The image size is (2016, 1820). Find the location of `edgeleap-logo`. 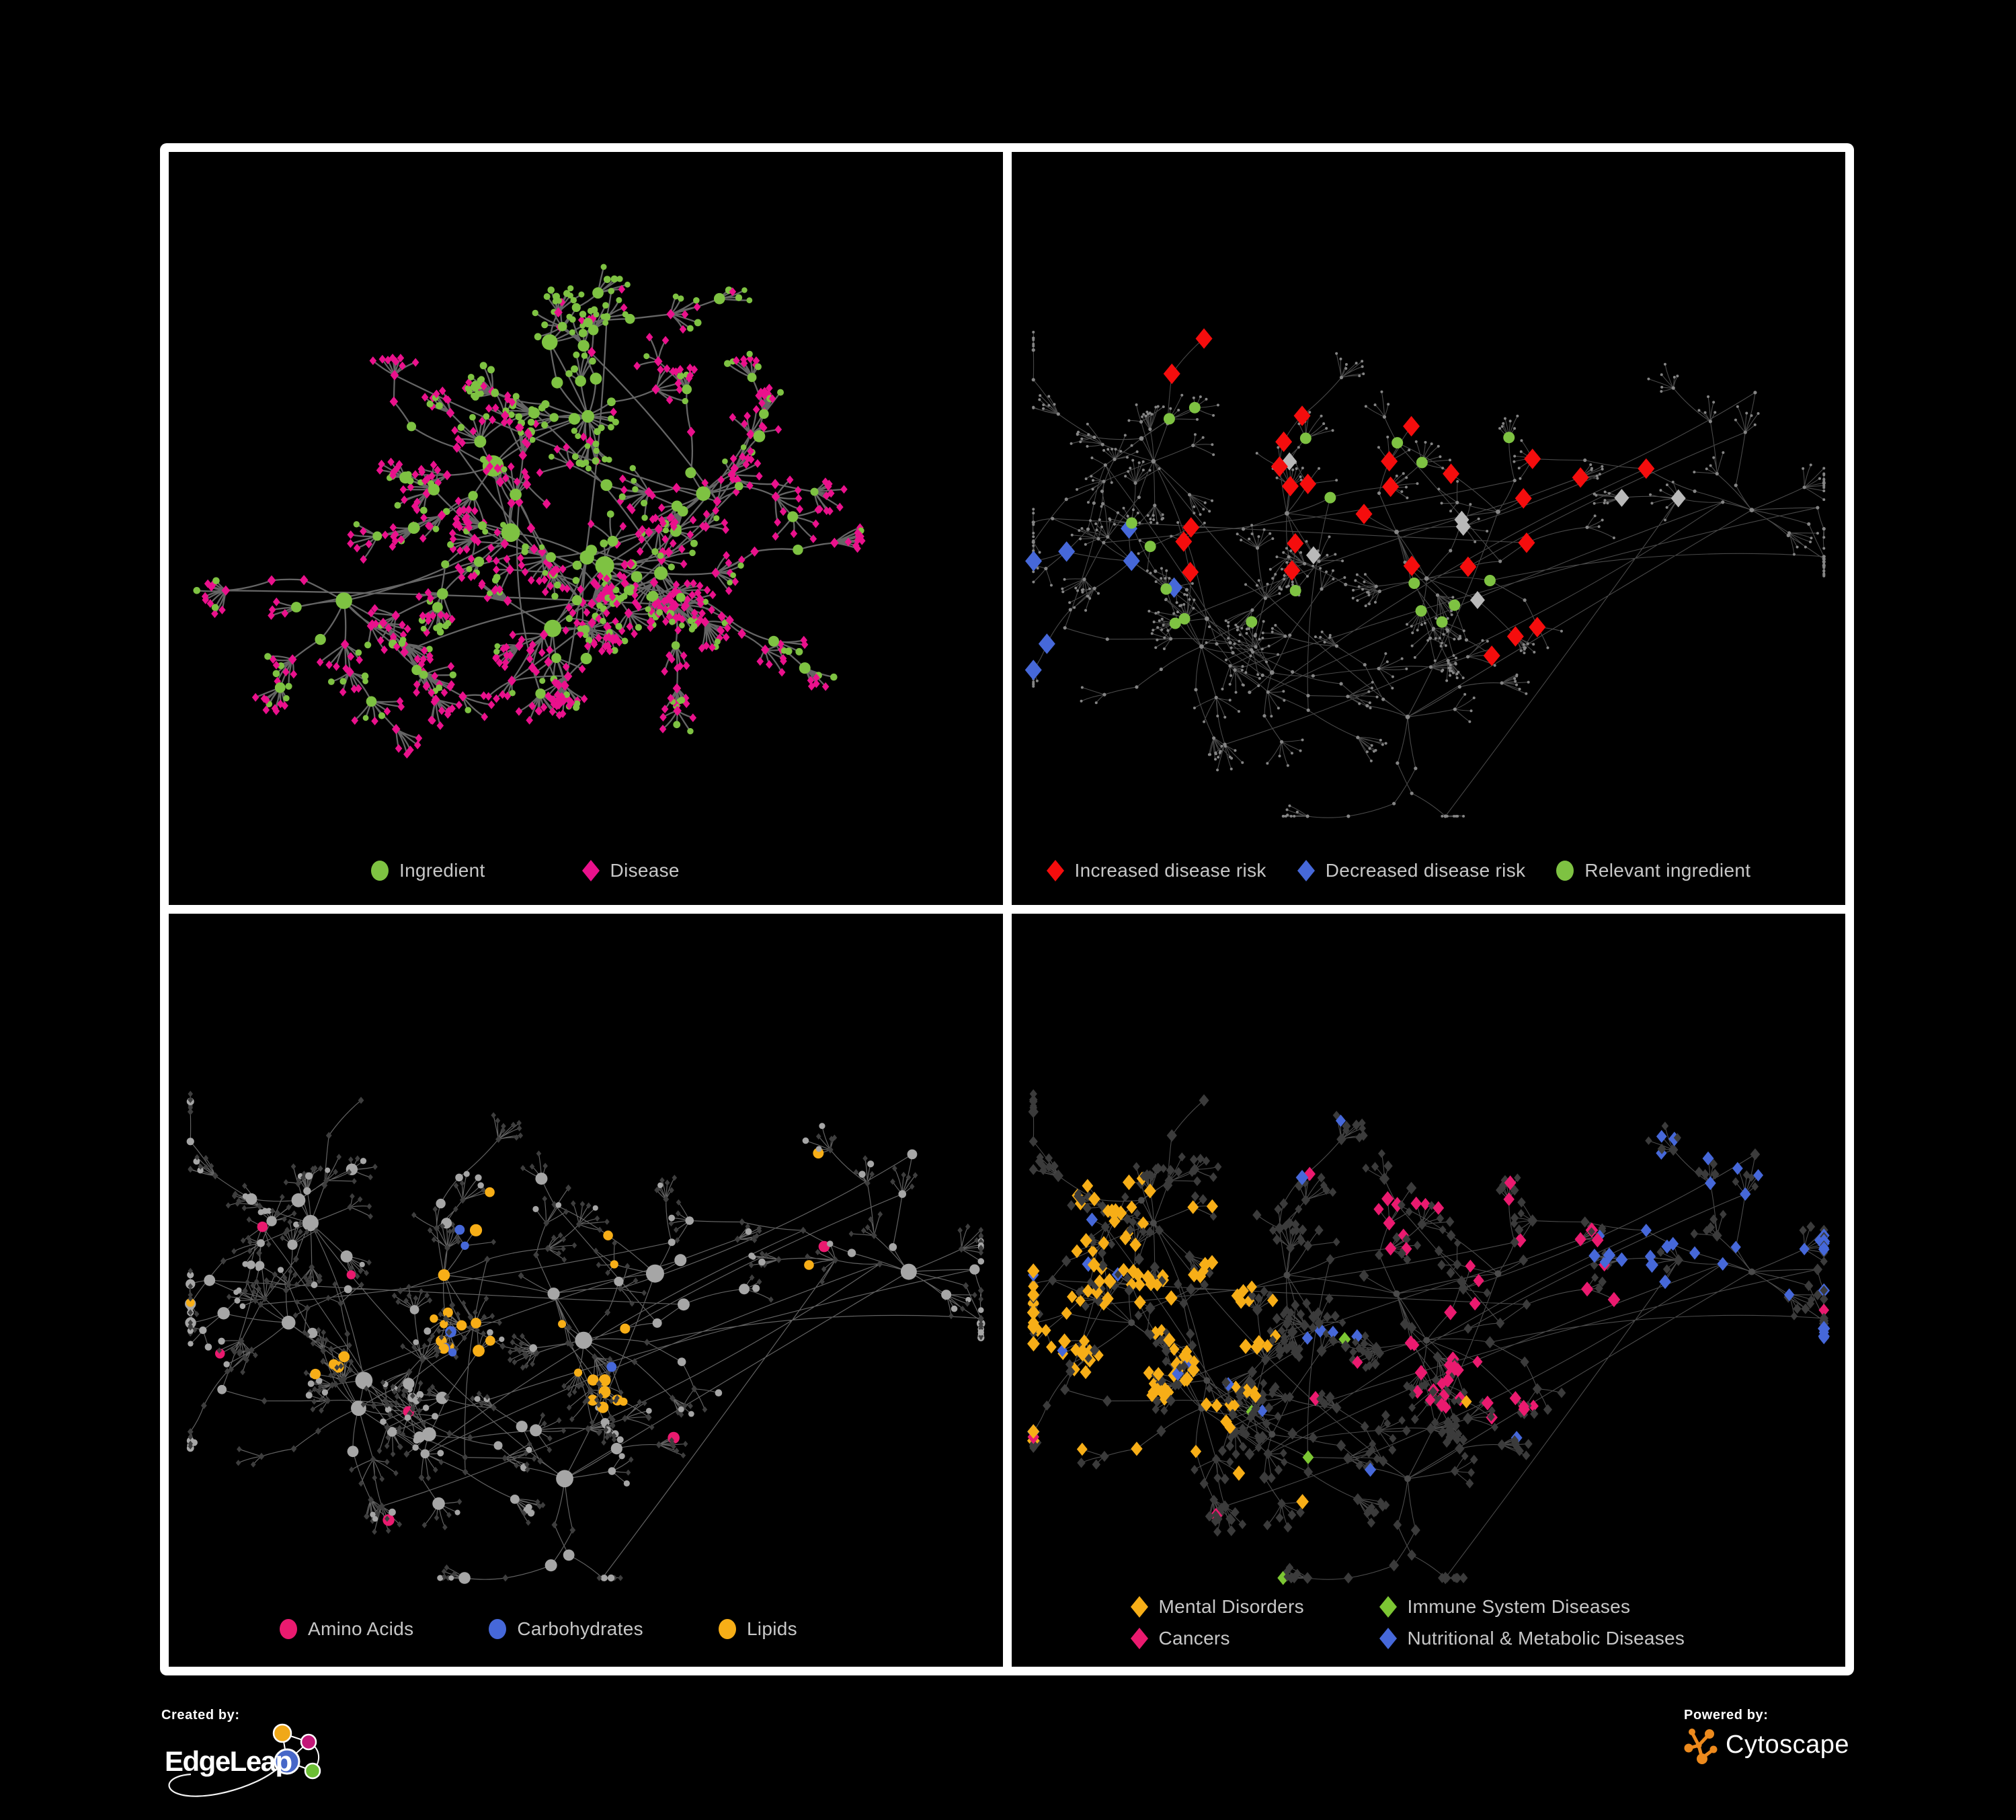

edgeleap-logo is located at coordinates (244, 1760).